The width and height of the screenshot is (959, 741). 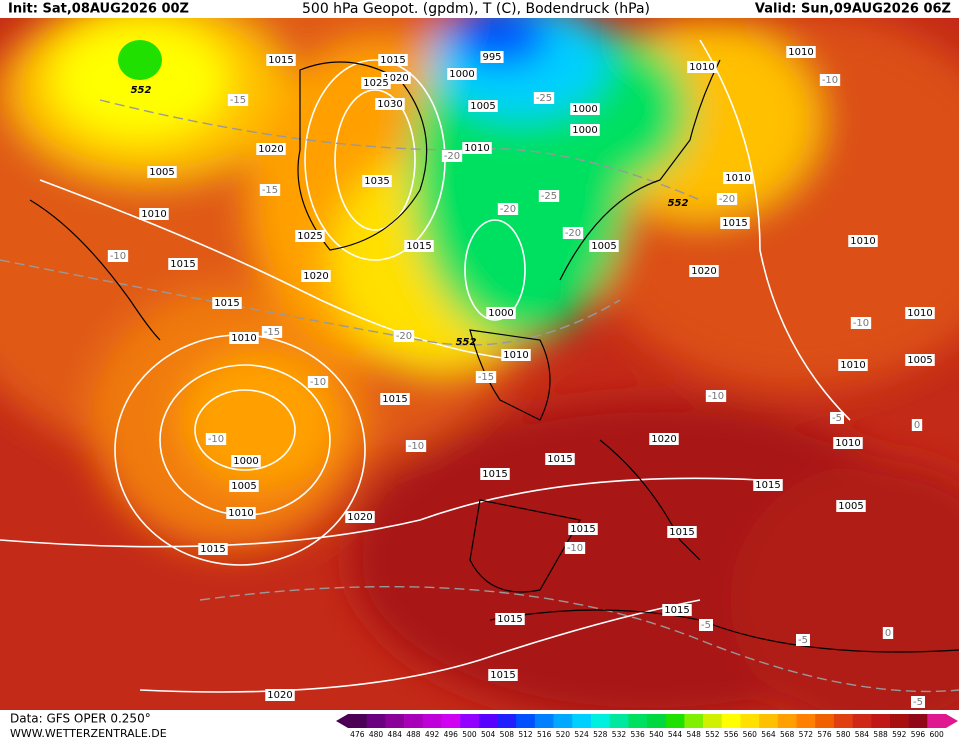 What do you see at coordinates (712, 734) in the screenshot?
I see `colorbar-label: 552` at bounding box center [712, 734].